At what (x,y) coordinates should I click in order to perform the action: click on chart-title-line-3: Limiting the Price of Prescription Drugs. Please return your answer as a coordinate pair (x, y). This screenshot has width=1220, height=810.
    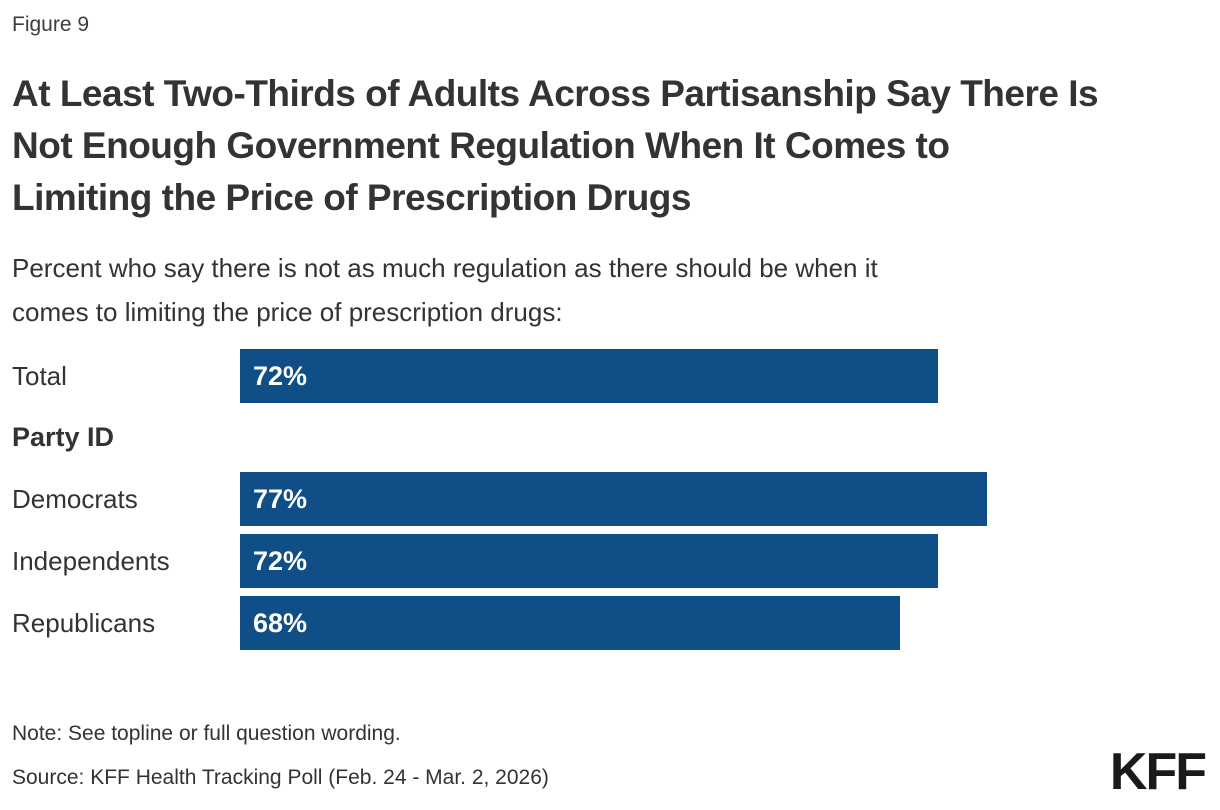
    Looking at the image, I should click on (352, 197).